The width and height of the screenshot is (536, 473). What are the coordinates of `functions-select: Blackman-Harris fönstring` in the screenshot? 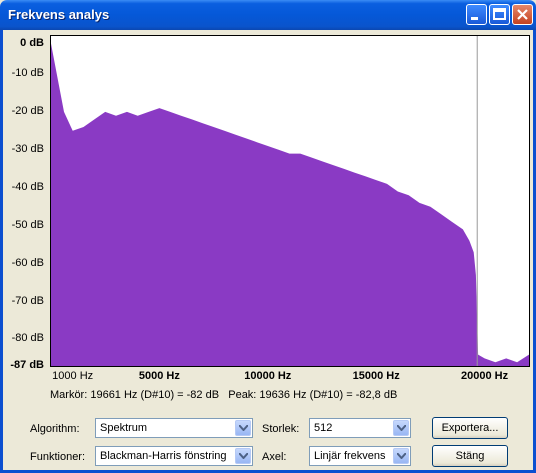 It's located at (174, 456).